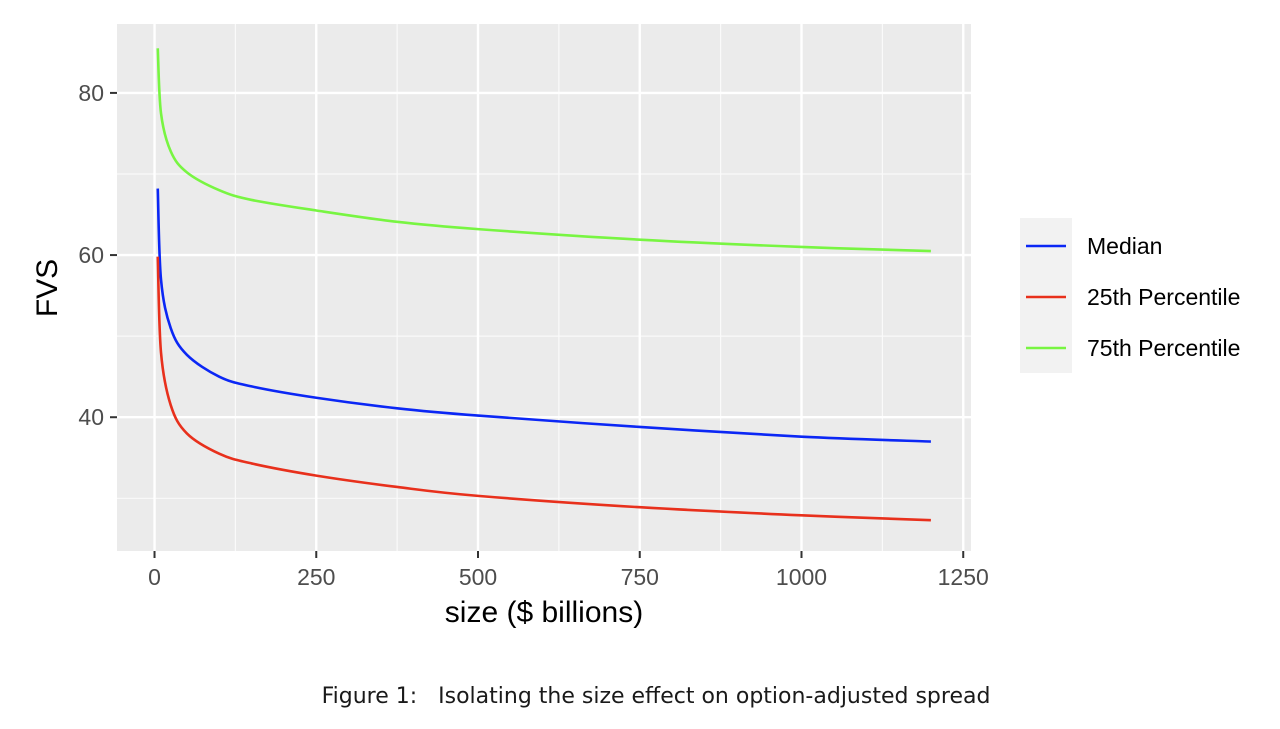 Image resolution: width=1280 pixels, height=729 pixels. What do you see at coordinates (1163, 348) in the screenshot?
I see `legend-label: 75th Percentile` at bounding box center [1163, 348].